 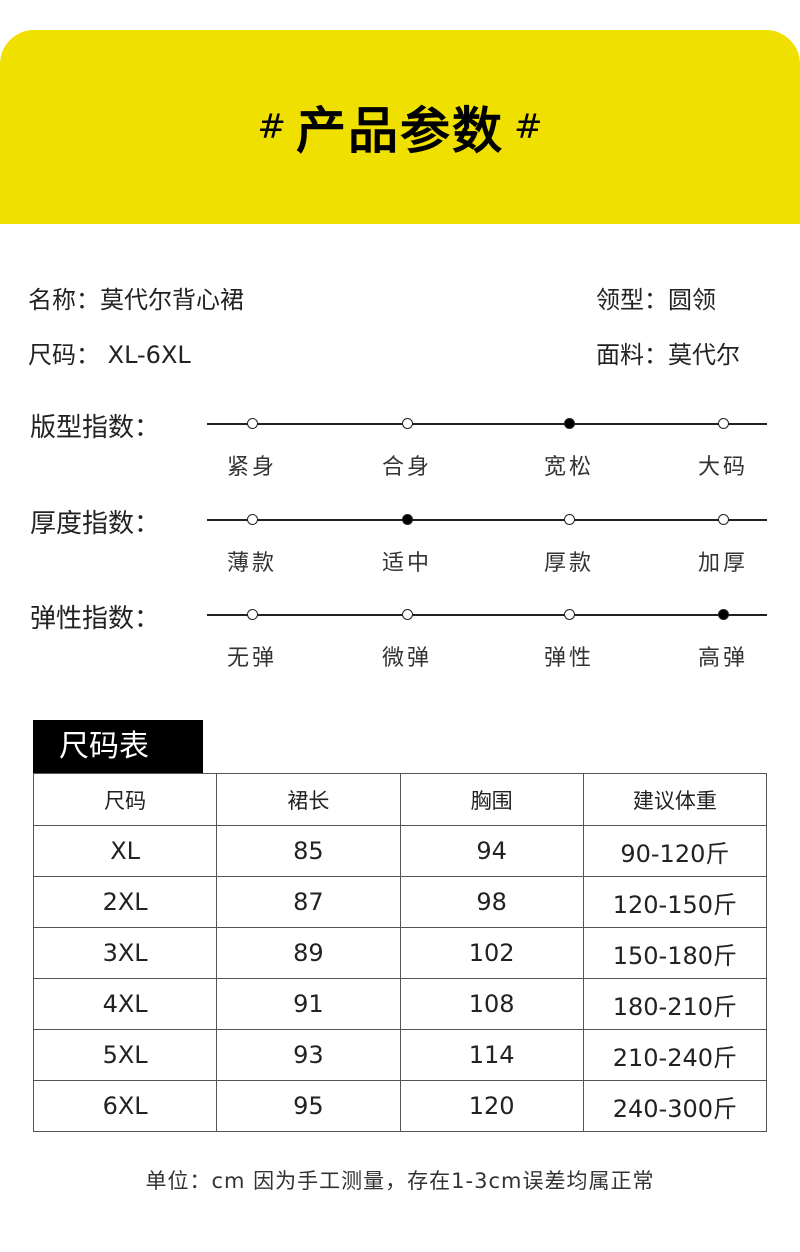 What do you see at coordinates (400, 1181) in the screenshot?
I see `footer-note: 单位：cm 因为手工测量，存在1-3cm误差均属正常` at bounding box center [400, 1181].